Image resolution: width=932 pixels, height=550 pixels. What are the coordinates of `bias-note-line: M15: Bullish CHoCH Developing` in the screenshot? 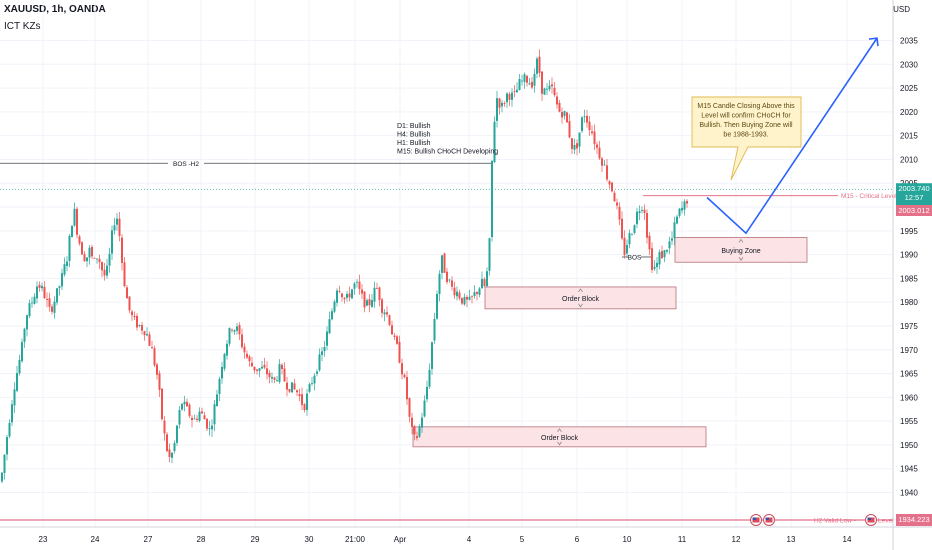 It's located at (447, 152).